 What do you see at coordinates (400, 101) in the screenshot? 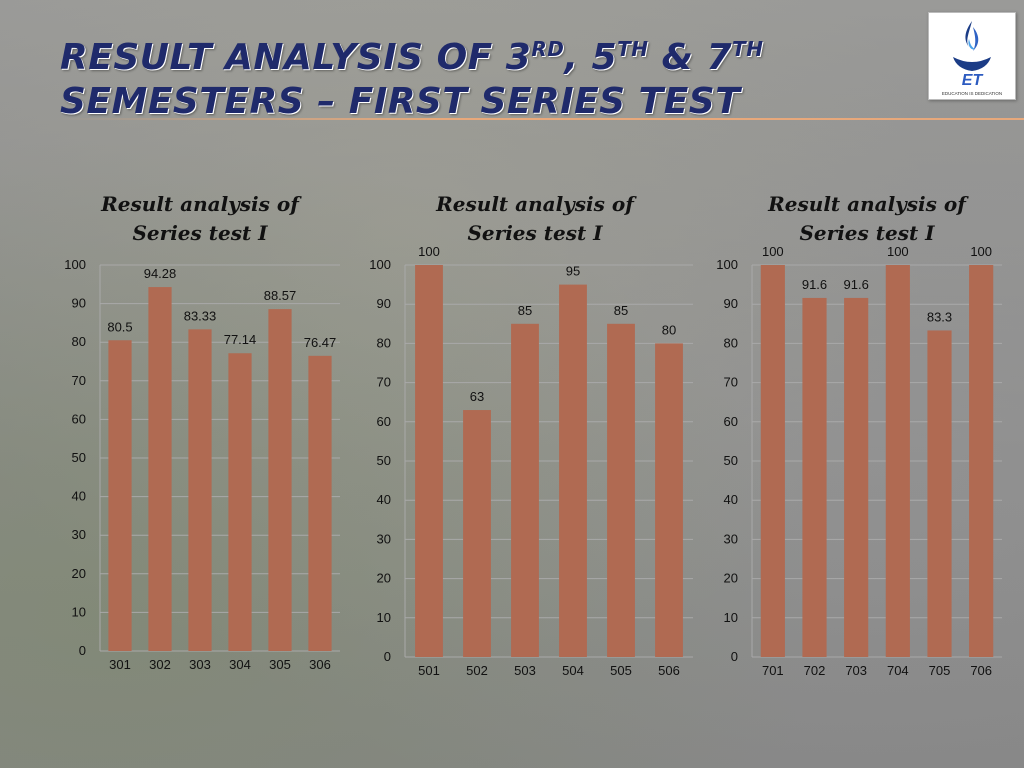
I see `title-line2: SEMESTERS – FIRST SERIES TEST` at bounding box center [400, 101].